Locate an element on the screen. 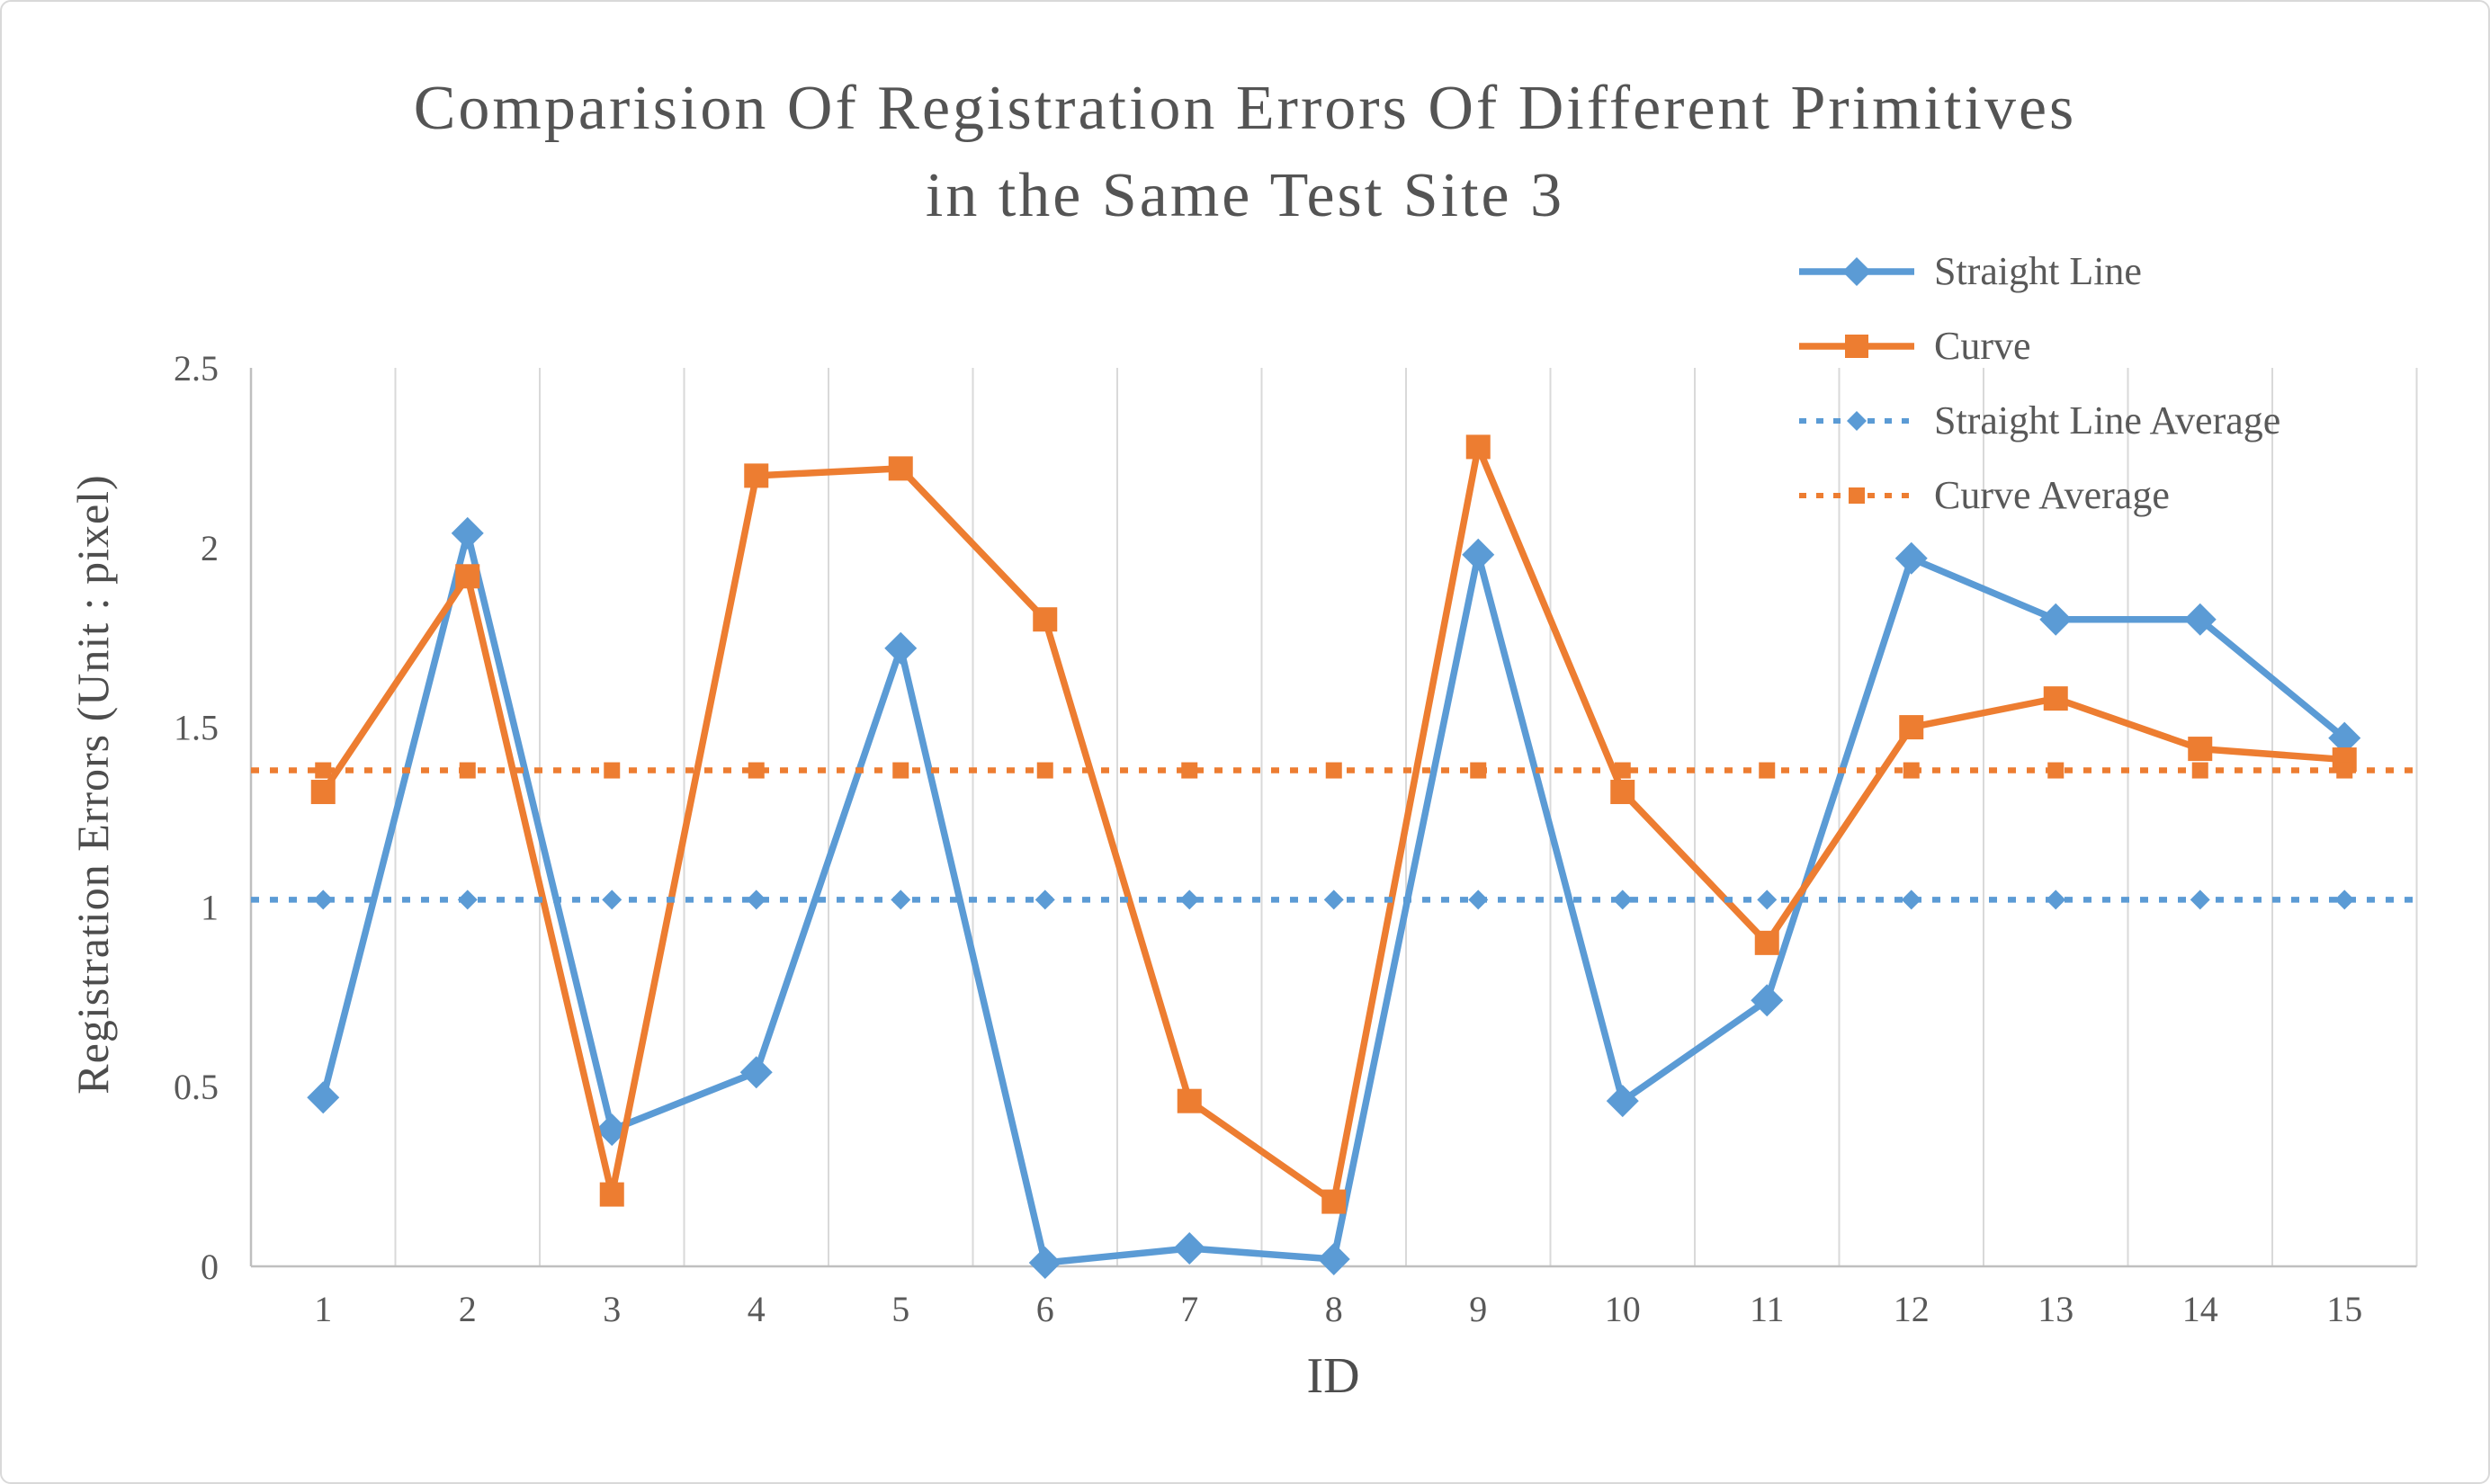  x-tick-label: 1 is located at coordinates (323, 1309).